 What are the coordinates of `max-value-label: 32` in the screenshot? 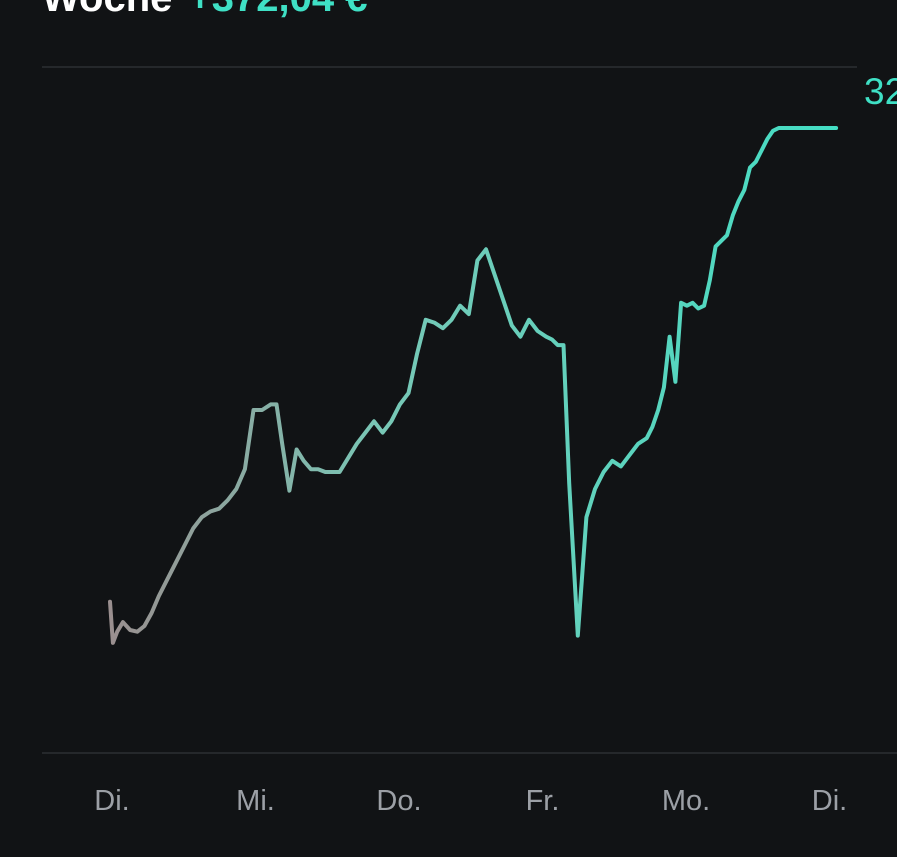 It's located at (880, 91).